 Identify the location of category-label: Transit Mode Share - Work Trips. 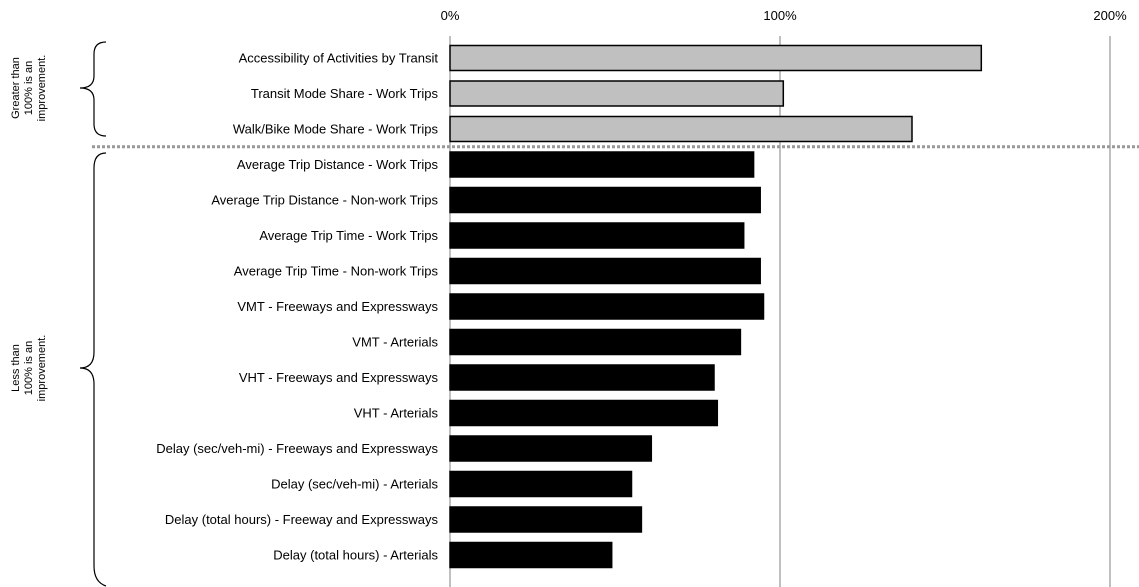
(345, 93).